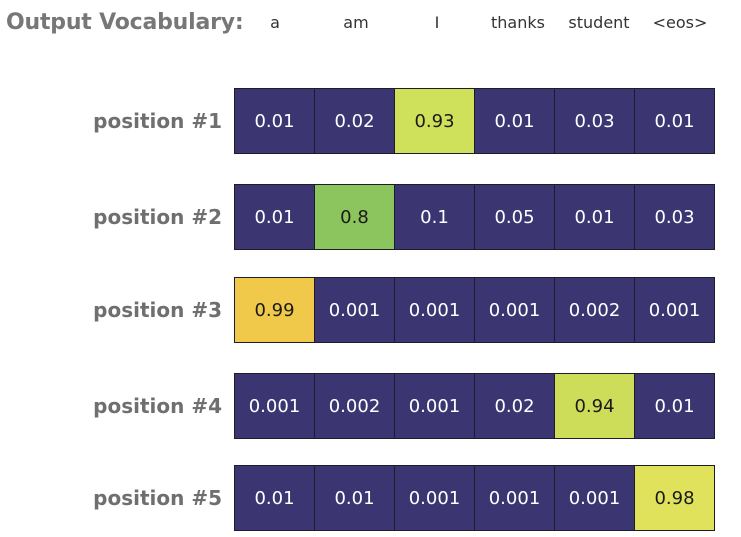 This screenshot has height=537, width=741. I want to click on probability-cell-highlight: 0.99, so click(274, 310).